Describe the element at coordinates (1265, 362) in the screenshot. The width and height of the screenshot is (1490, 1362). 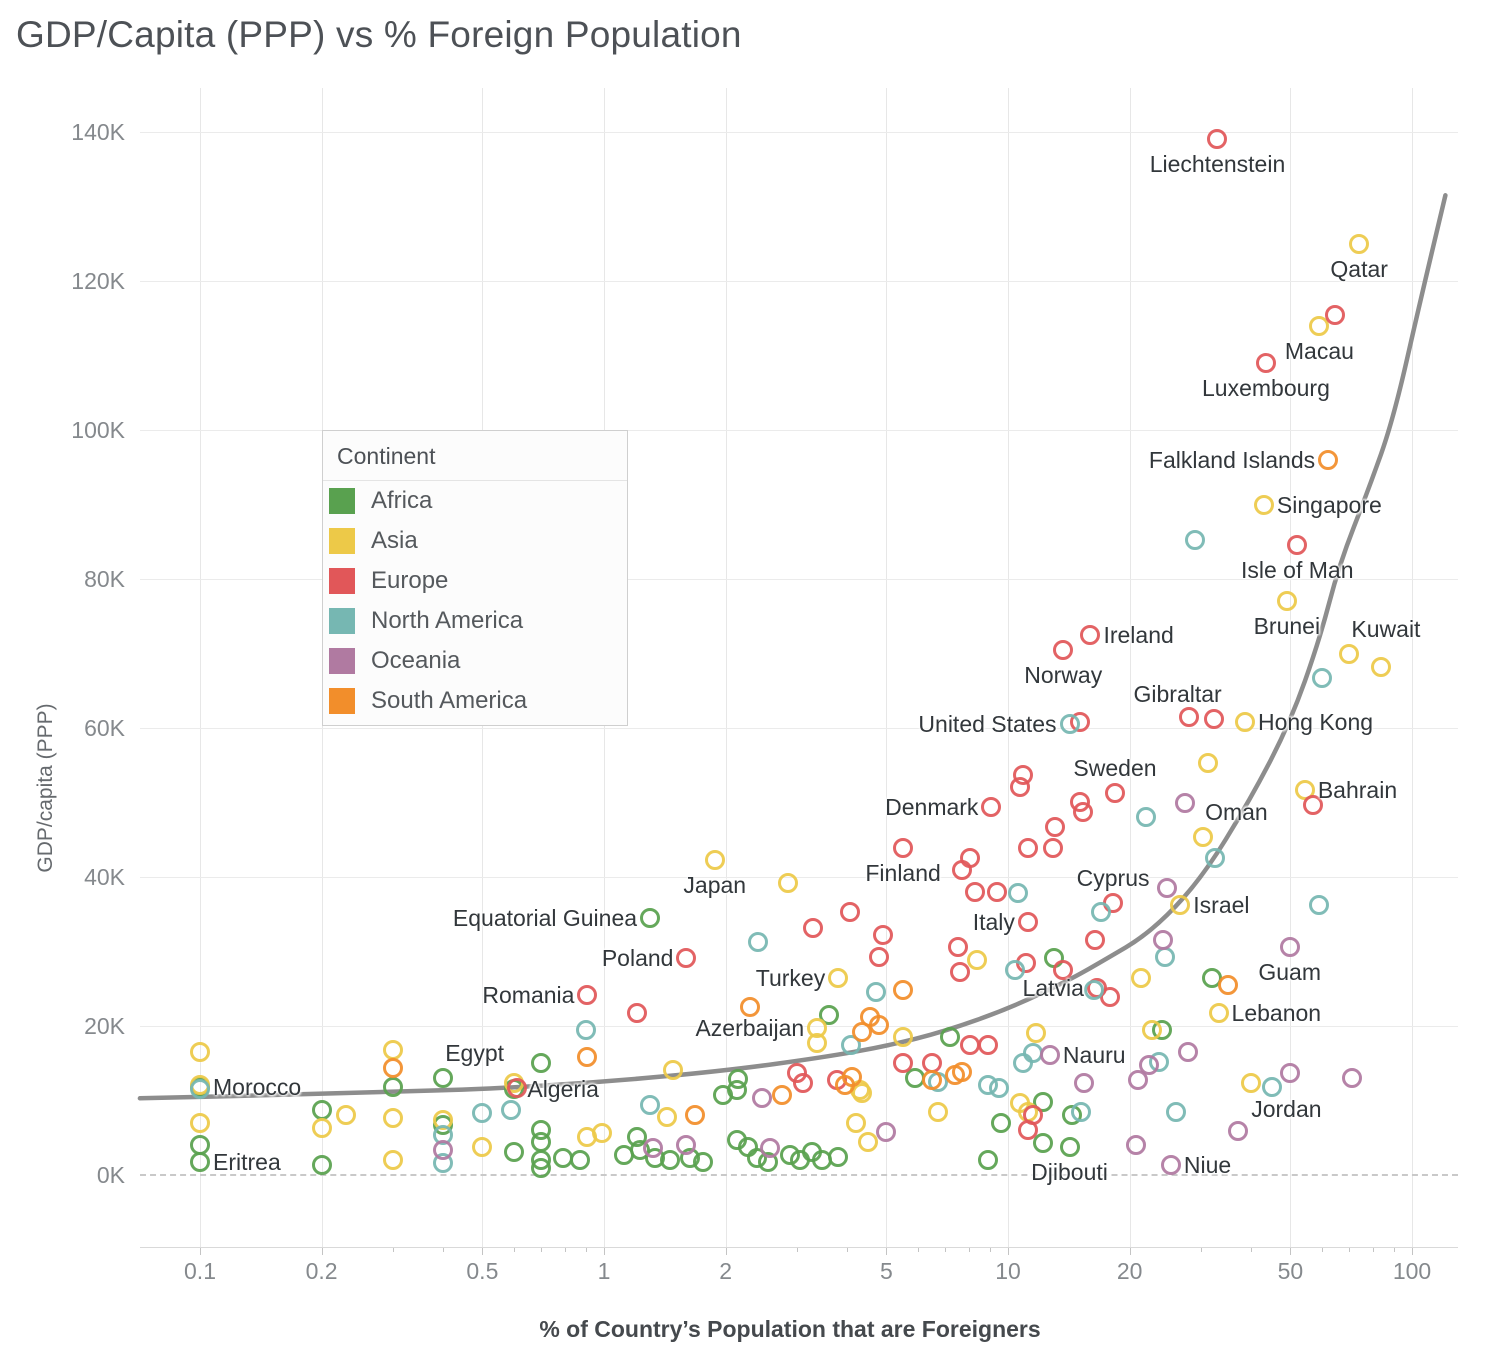
I see `data-point-luxembourg` at that location.